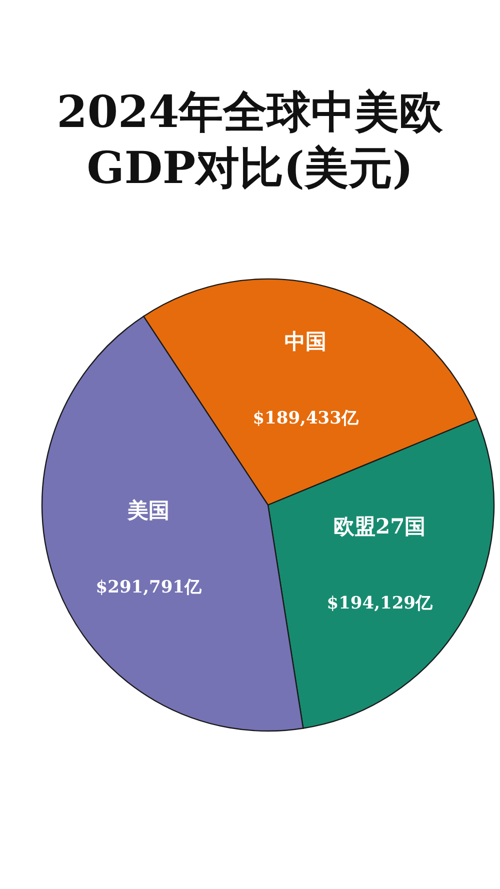 The width and height of the screenshot is (500, 889). What do you see at coordinates (250, 140) in the screenshot?
I see `chart-title: 2024年全球中美欧 GDP对比(美元)` at bounding box center [250, 140].